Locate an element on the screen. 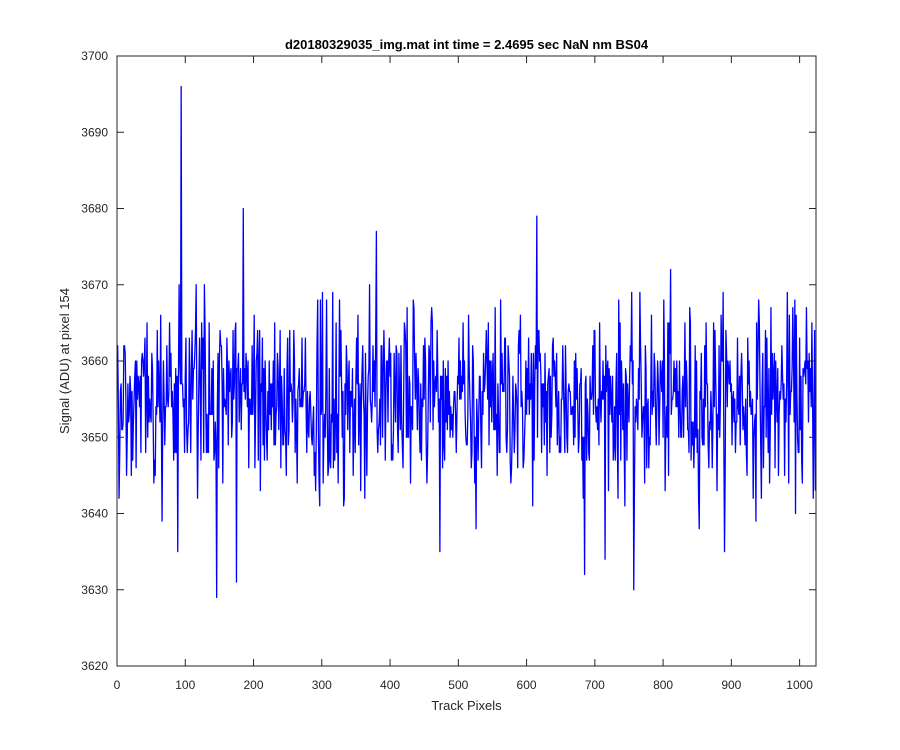  x-tick-label: 0 is located at coordinates (117, 685).